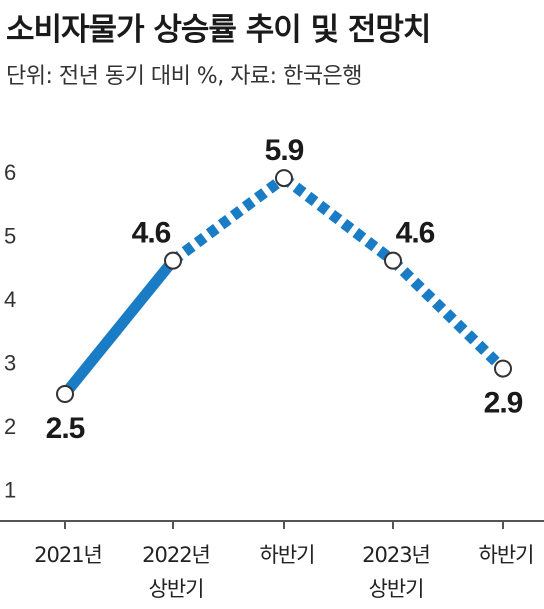 Image resolution: width=544 pixels, height=609 pixels. Describe the element at coordinates (10, 235) in the screenshot. I see `y-tick-label: 5` at that location.